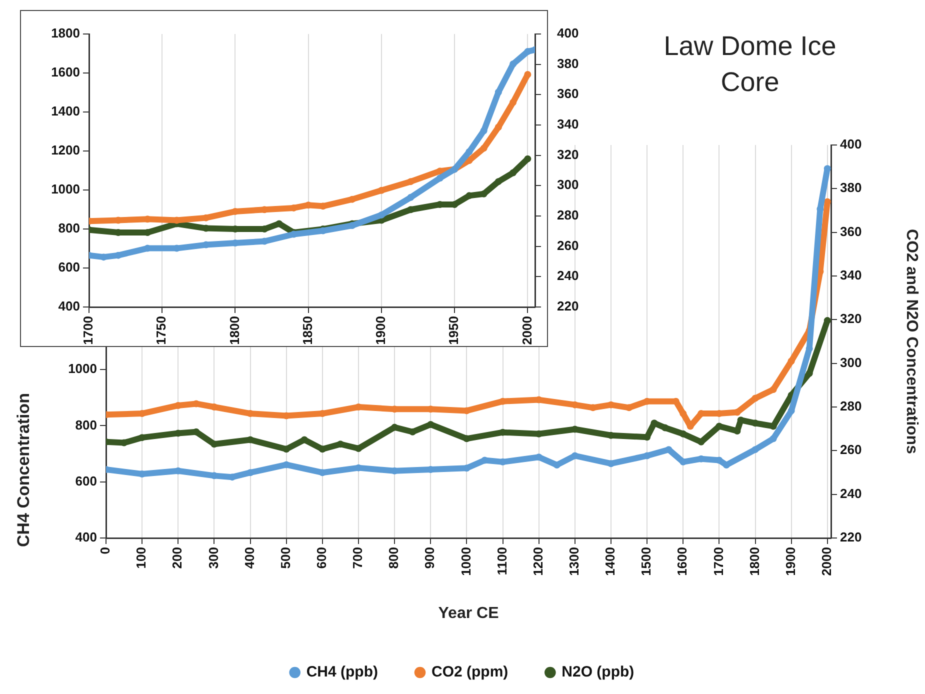 This screenshot has width=925, height=694. I want to click on y-tick-label: 1800, so click(65, 33).